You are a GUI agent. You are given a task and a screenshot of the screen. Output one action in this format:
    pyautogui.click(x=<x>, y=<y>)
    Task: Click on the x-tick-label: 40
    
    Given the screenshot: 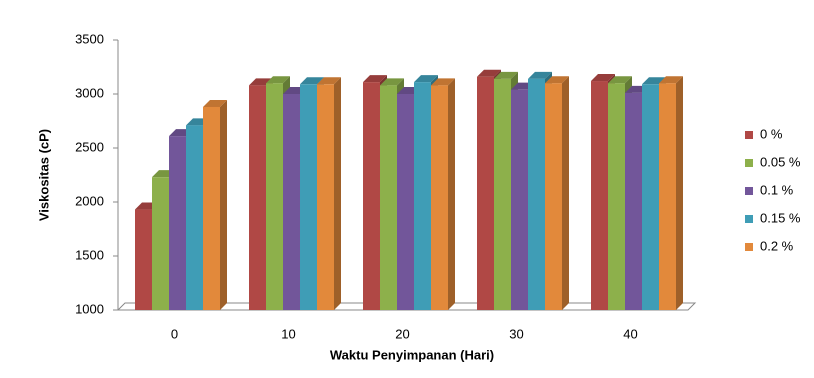 What is the action you would take?
    pyautogui.click(x=630, y=333)
    